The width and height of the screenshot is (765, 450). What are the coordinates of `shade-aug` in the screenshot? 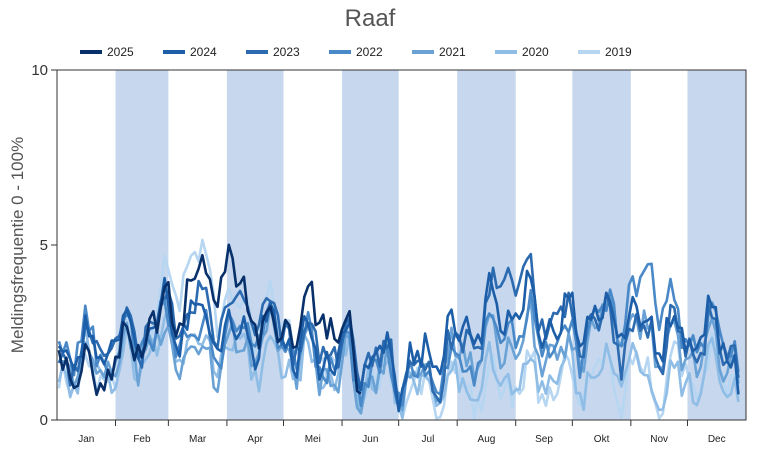 It's located at (486, 245).